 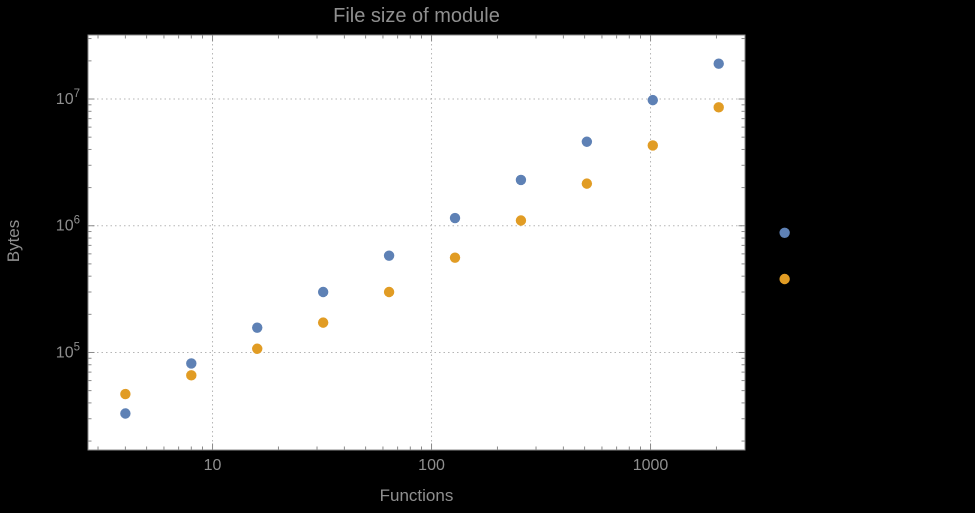 I want to click on x-tick-label: 10, so click(x=213, y=465).